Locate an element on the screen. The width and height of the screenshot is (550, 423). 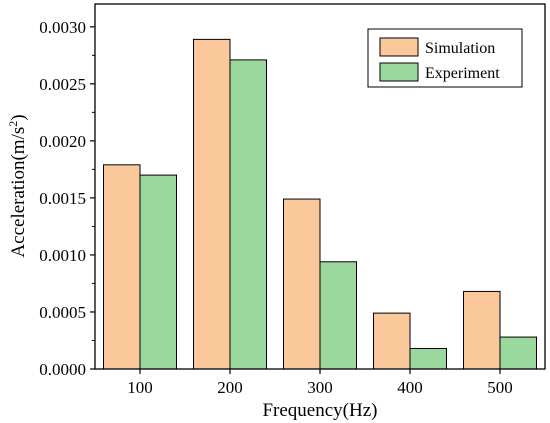
x-tick-label-200: 200 is located at coordinates (230, 387).